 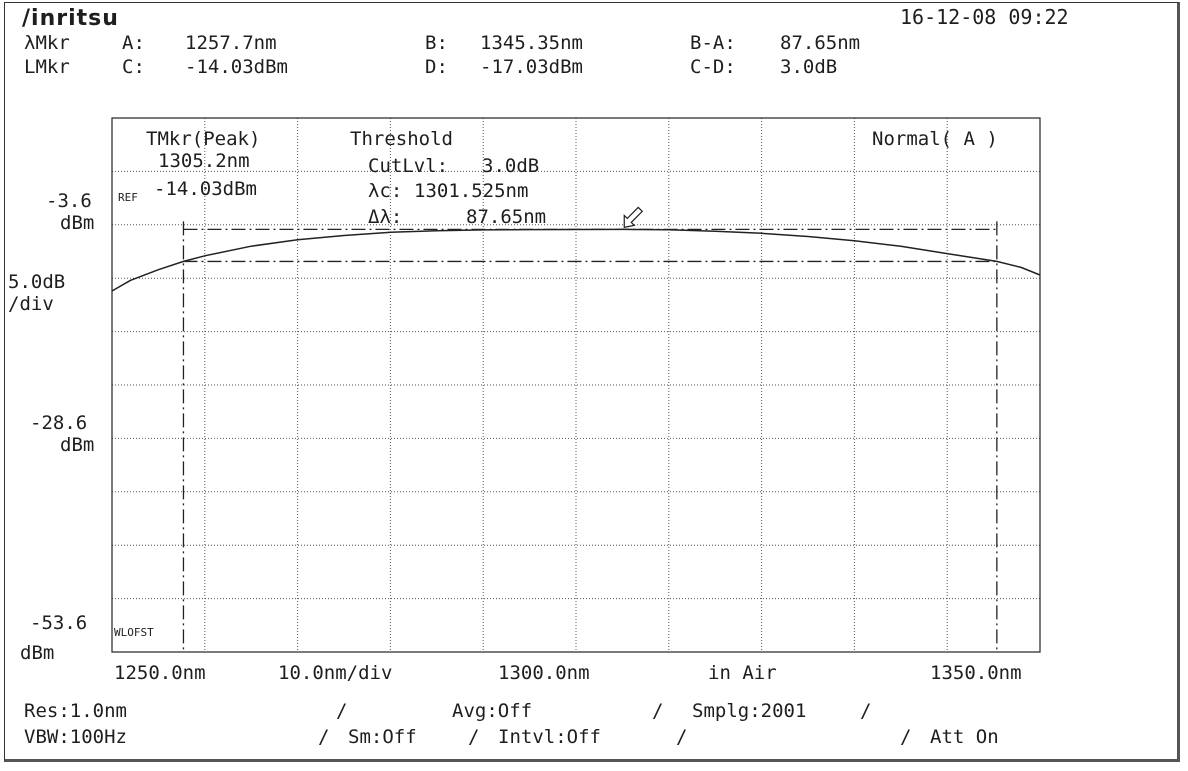 What do you see at coordinates (866, 711) in the screenshot?
I see `footer-sep-3: /` at bounding box center [866, 711].